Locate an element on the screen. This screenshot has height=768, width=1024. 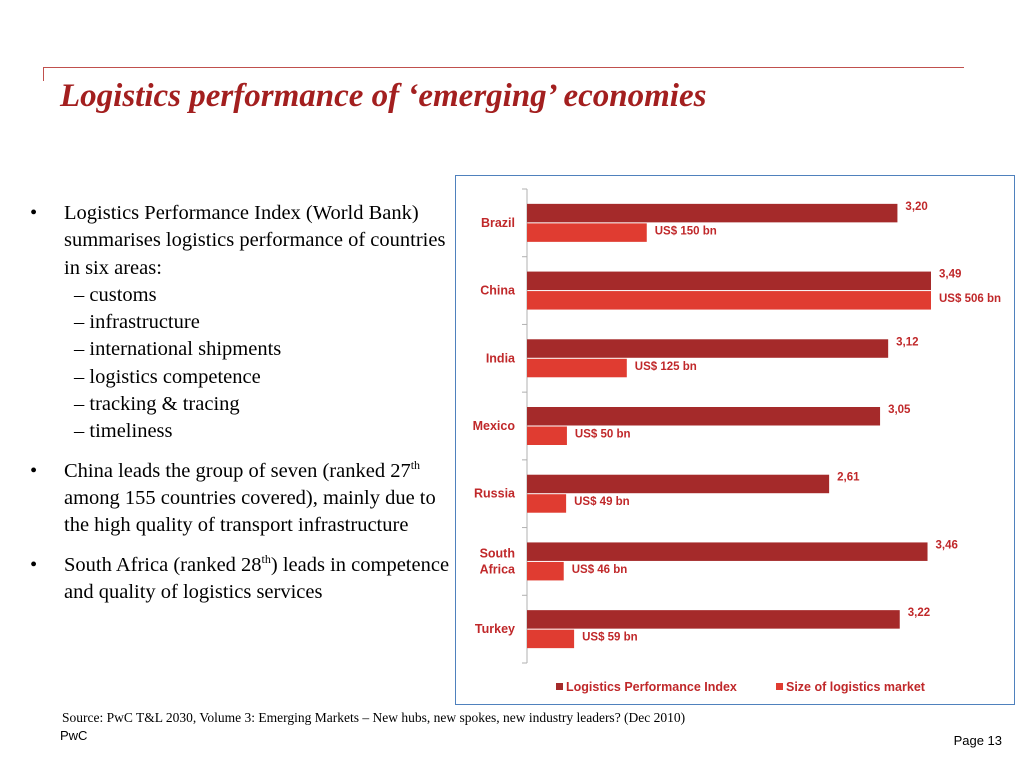
title-rule-tick is located at coordinates (43, 74).